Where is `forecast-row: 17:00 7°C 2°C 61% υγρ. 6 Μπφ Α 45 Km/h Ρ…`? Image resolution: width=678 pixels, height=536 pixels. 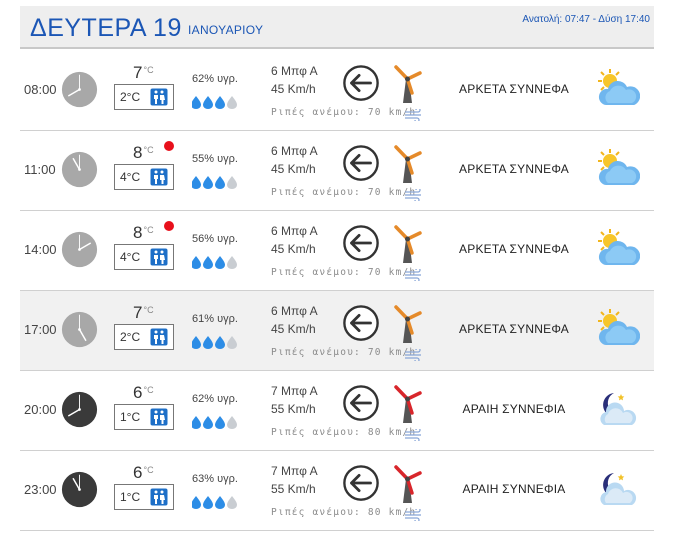
forecast-row: 17:00 7°C 2°C 61% υγρ. 6 Μπφ Α 45 Km/h Ρ… is located at coordinates (337, 331).